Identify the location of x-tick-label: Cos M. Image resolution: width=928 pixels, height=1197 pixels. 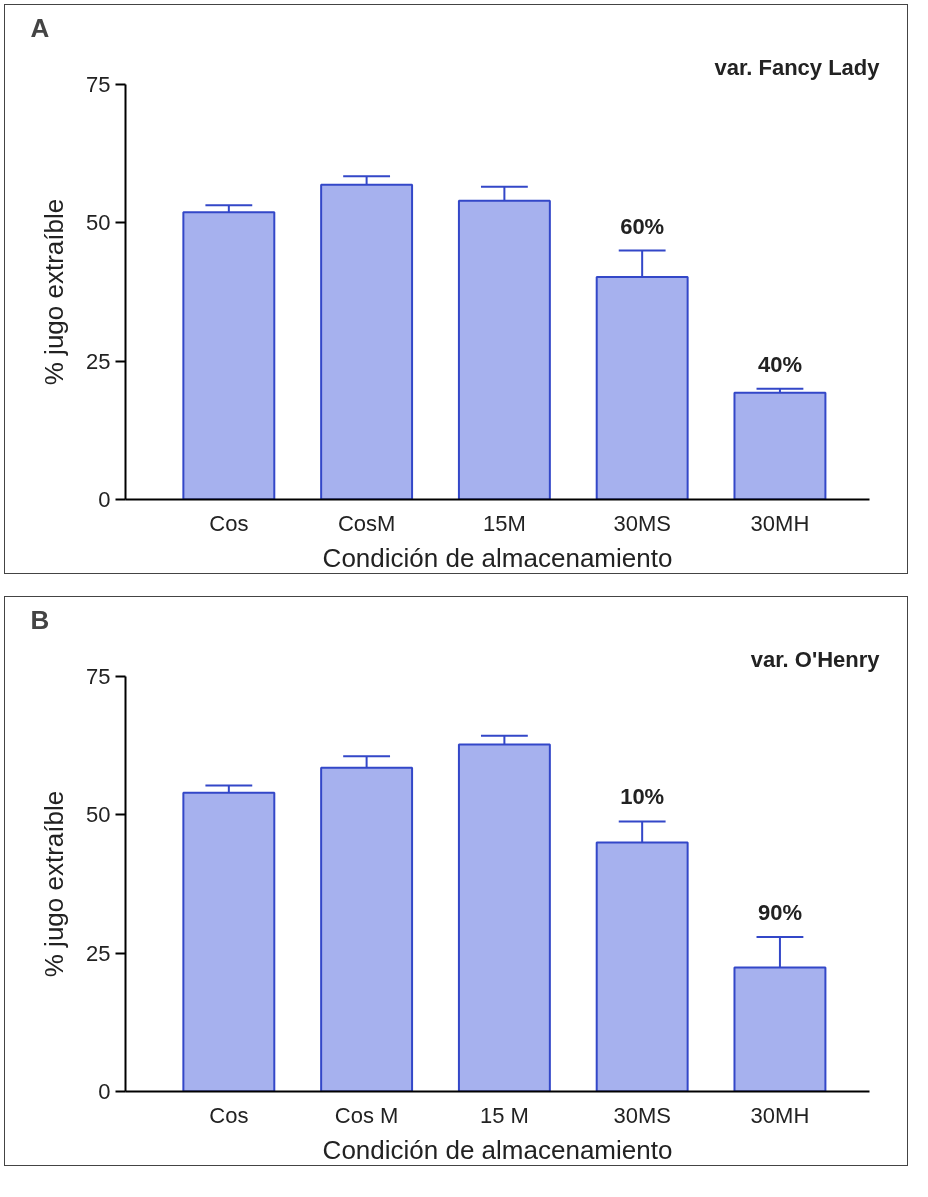
(366, 1115).